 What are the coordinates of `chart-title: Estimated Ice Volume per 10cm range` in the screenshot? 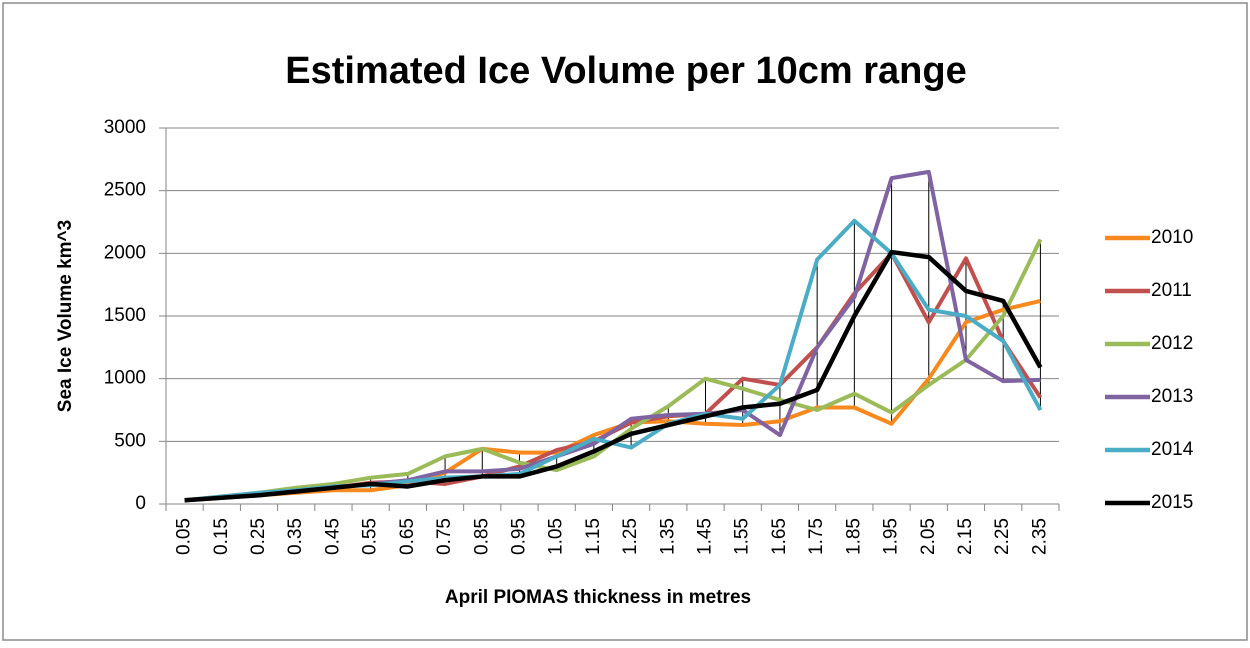 It's located at (625, 71).